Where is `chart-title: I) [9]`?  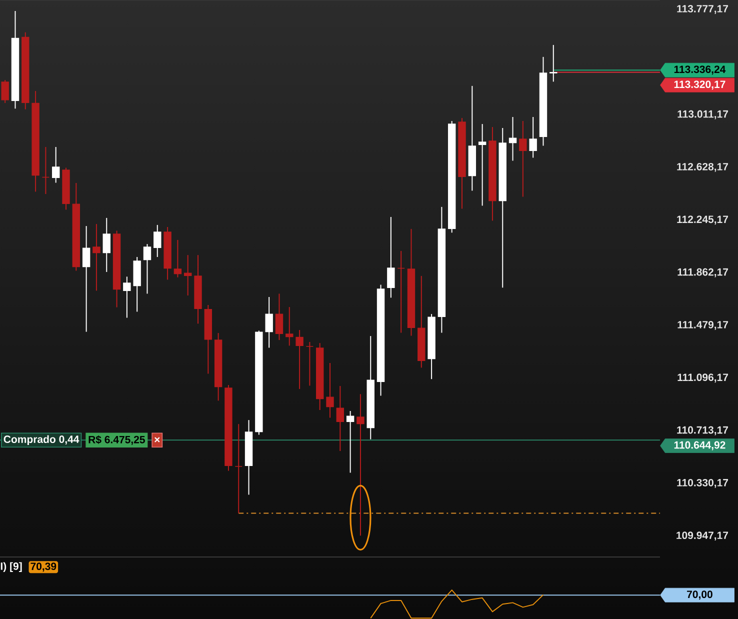
chart-title: I) [9] is located at coordinates (11, 567).